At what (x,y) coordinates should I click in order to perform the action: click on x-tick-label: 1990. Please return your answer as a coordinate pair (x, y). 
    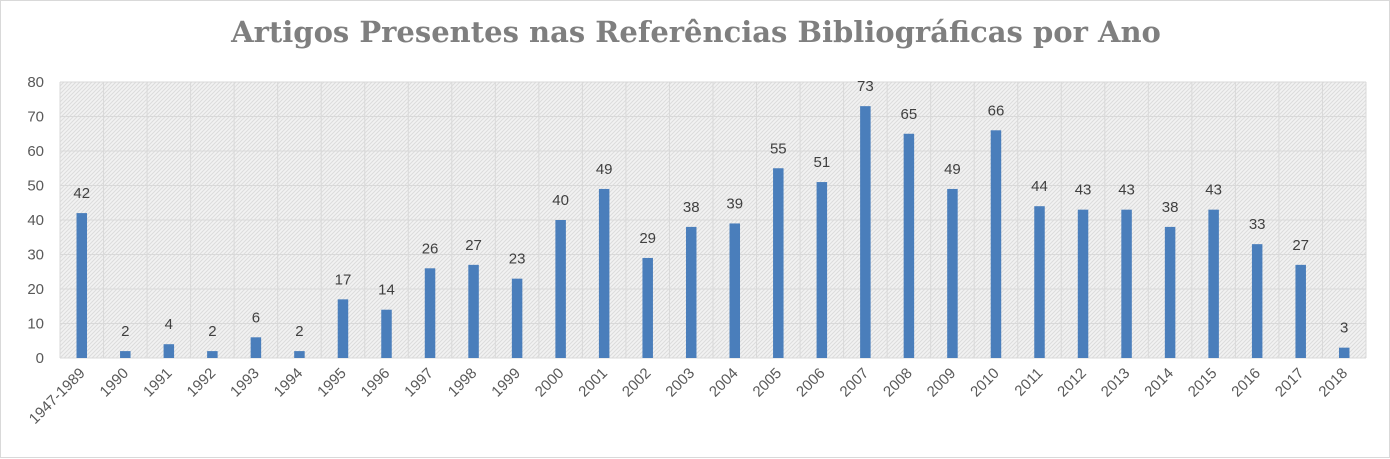
    Looking at the image, I should click on (115, 383).